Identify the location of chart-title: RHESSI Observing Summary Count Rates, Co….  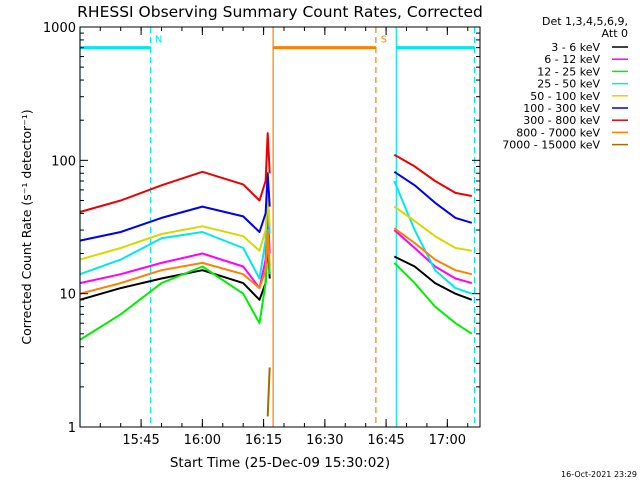
(280, 12).